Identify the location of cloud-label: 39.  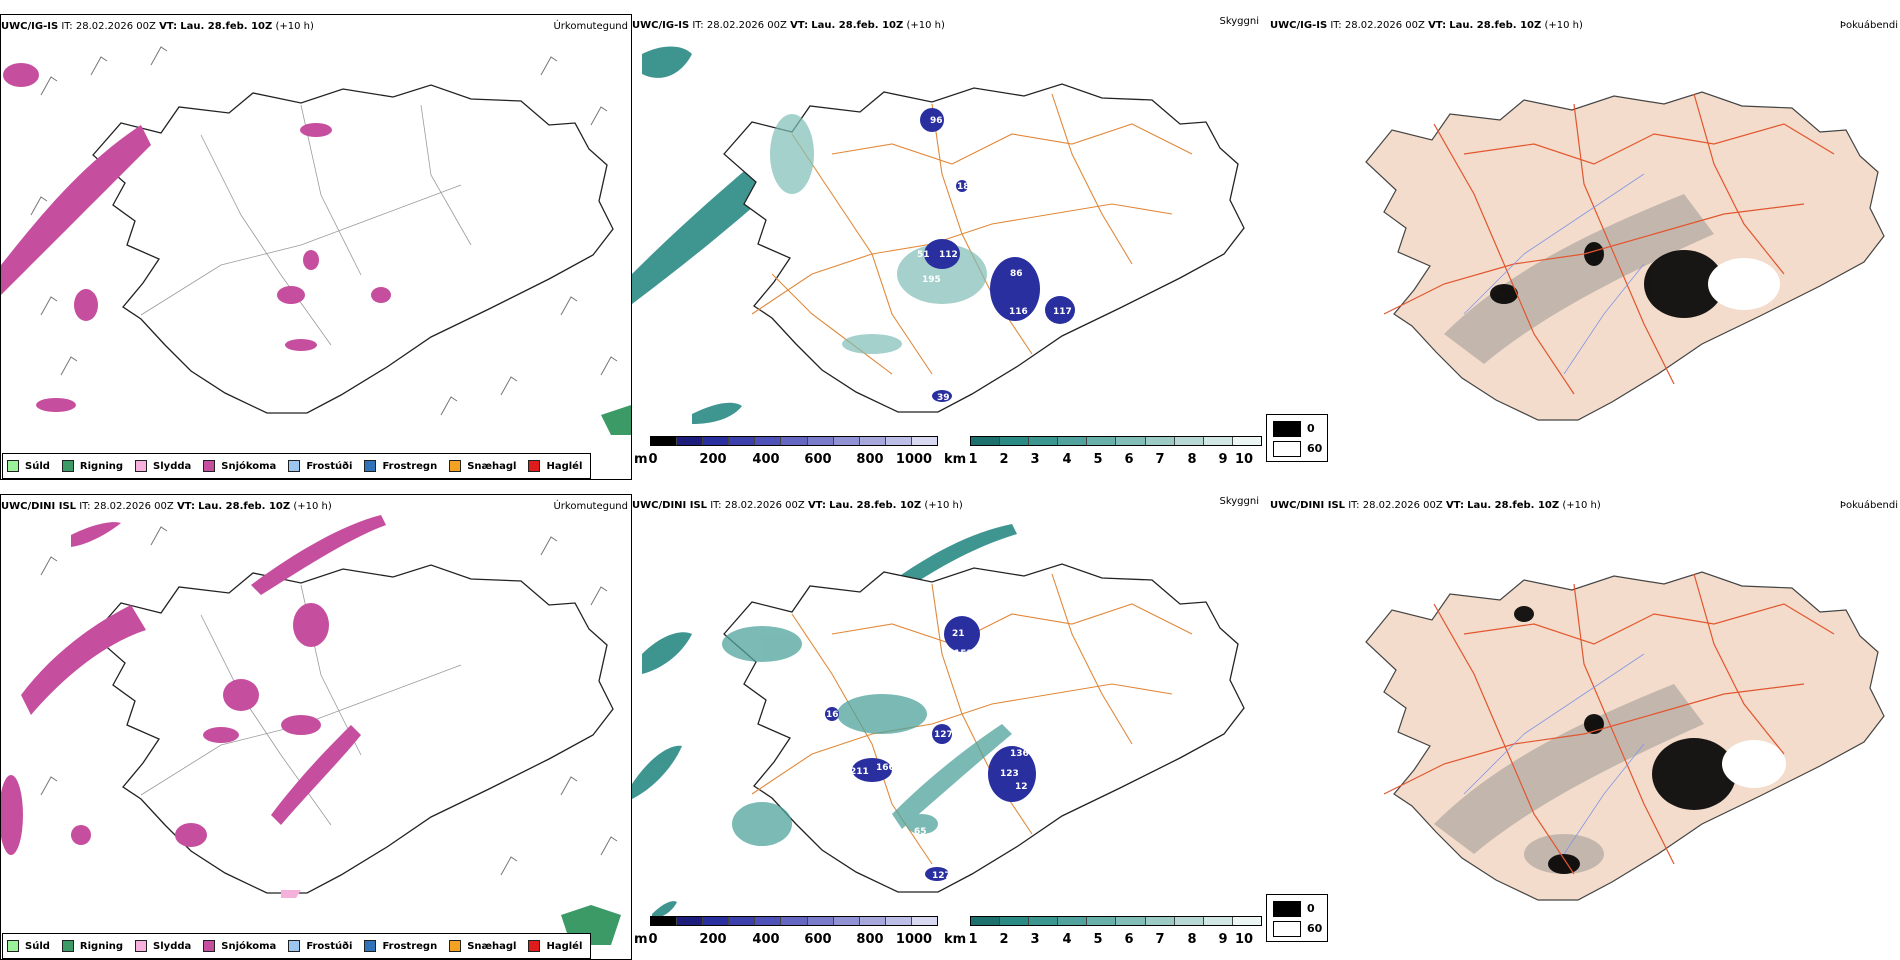
(943, 398).